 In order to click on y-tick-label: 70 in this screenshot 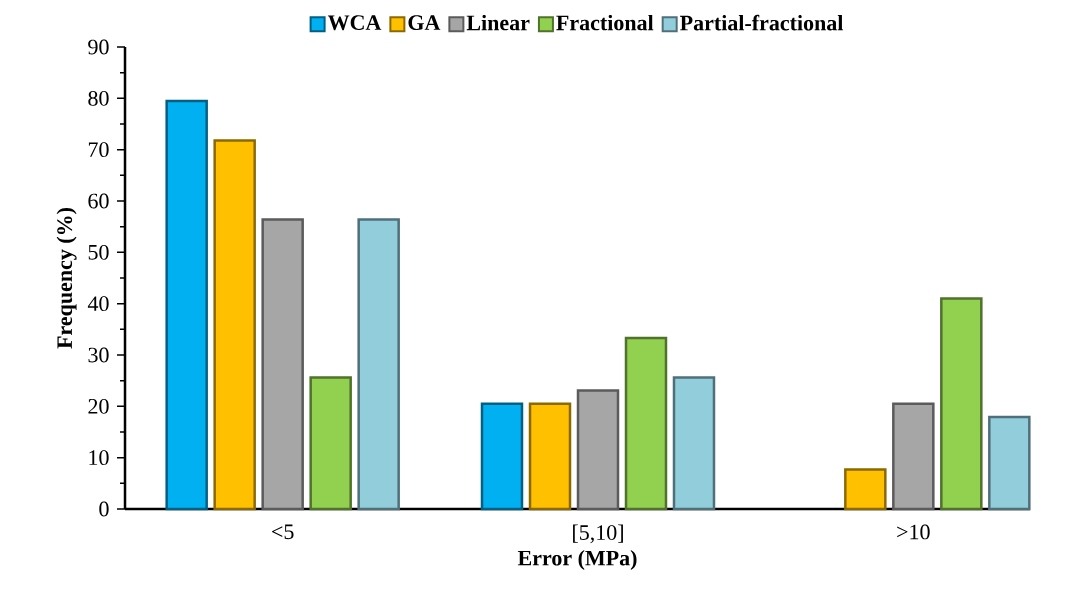, I will do `click(98, 150)`.